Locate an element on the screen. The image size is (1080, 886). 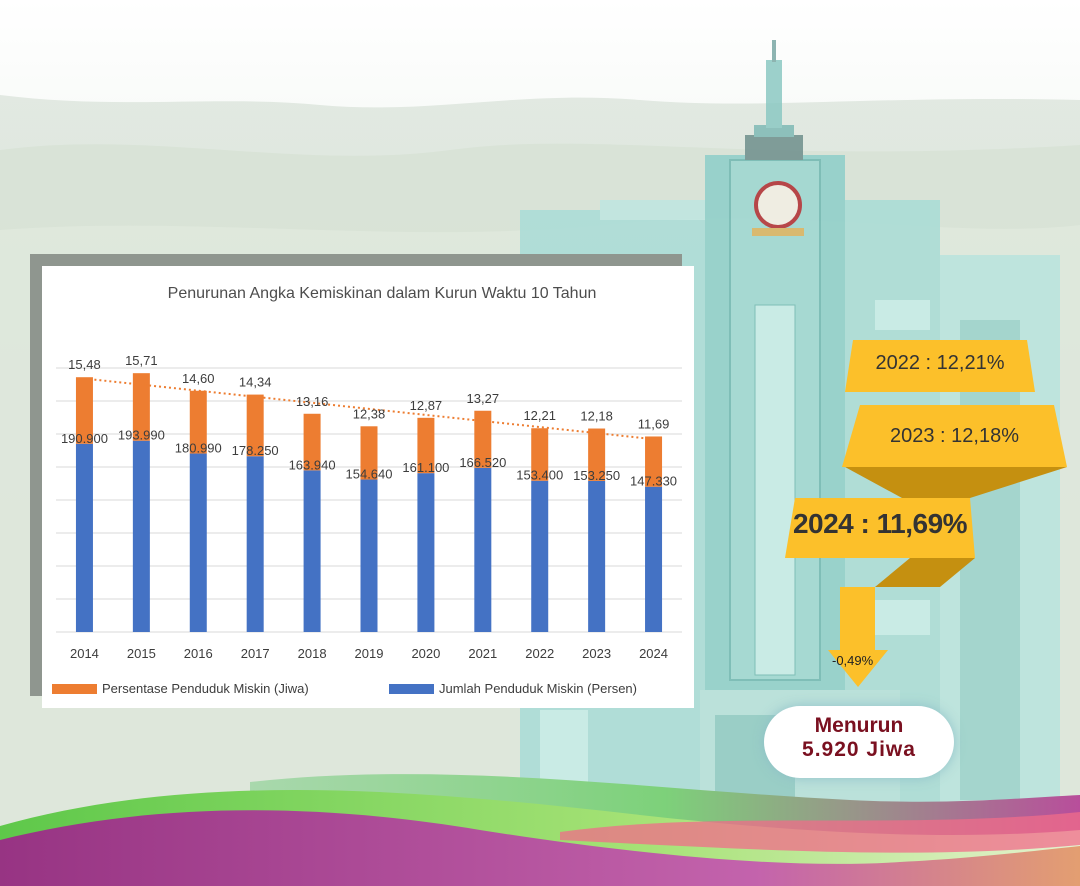
x-tick-2024: 2024 is located at coordinates (653, 653).